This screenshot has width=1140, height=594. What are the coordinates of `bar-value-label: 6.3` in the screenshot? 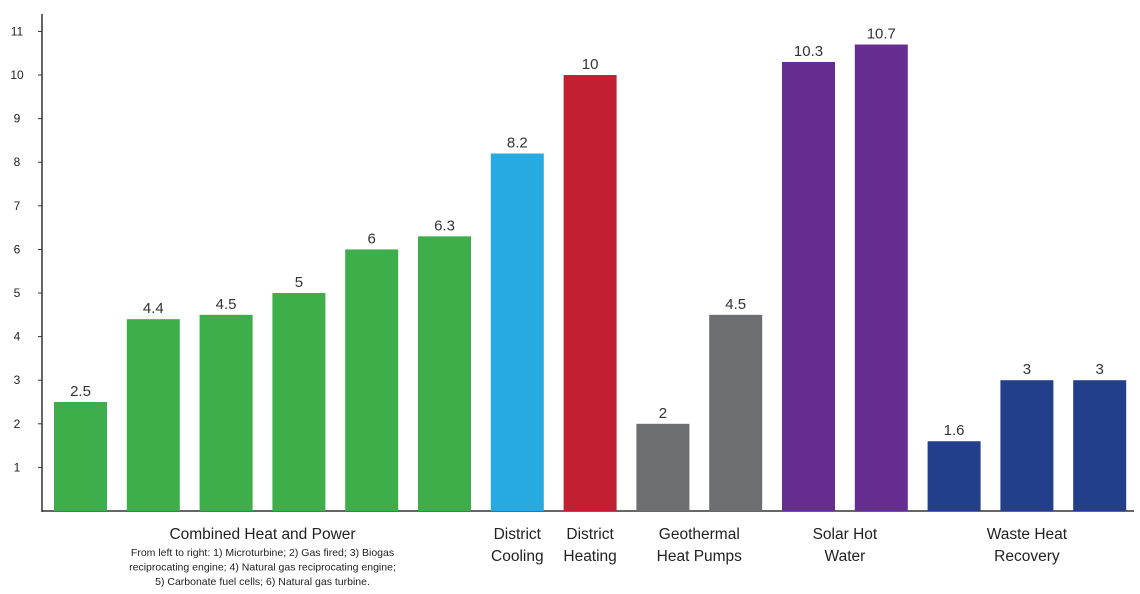 It's located at (444, 225).